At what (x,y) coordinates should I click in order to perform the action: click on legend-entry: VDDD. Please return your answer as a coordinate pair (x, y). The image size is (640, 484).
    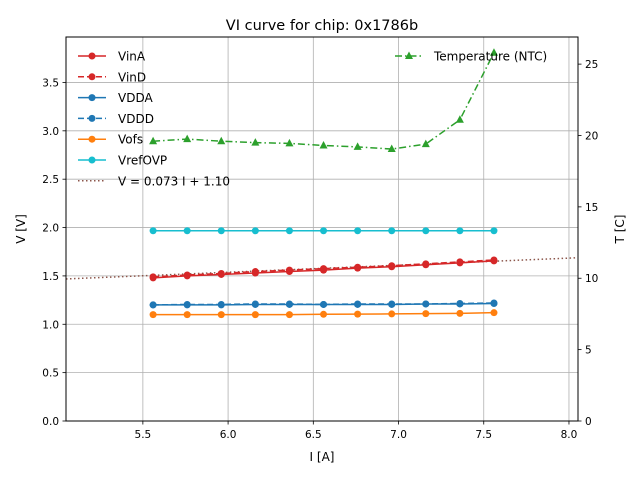
    Looking at the image, I should click on (116, 119).